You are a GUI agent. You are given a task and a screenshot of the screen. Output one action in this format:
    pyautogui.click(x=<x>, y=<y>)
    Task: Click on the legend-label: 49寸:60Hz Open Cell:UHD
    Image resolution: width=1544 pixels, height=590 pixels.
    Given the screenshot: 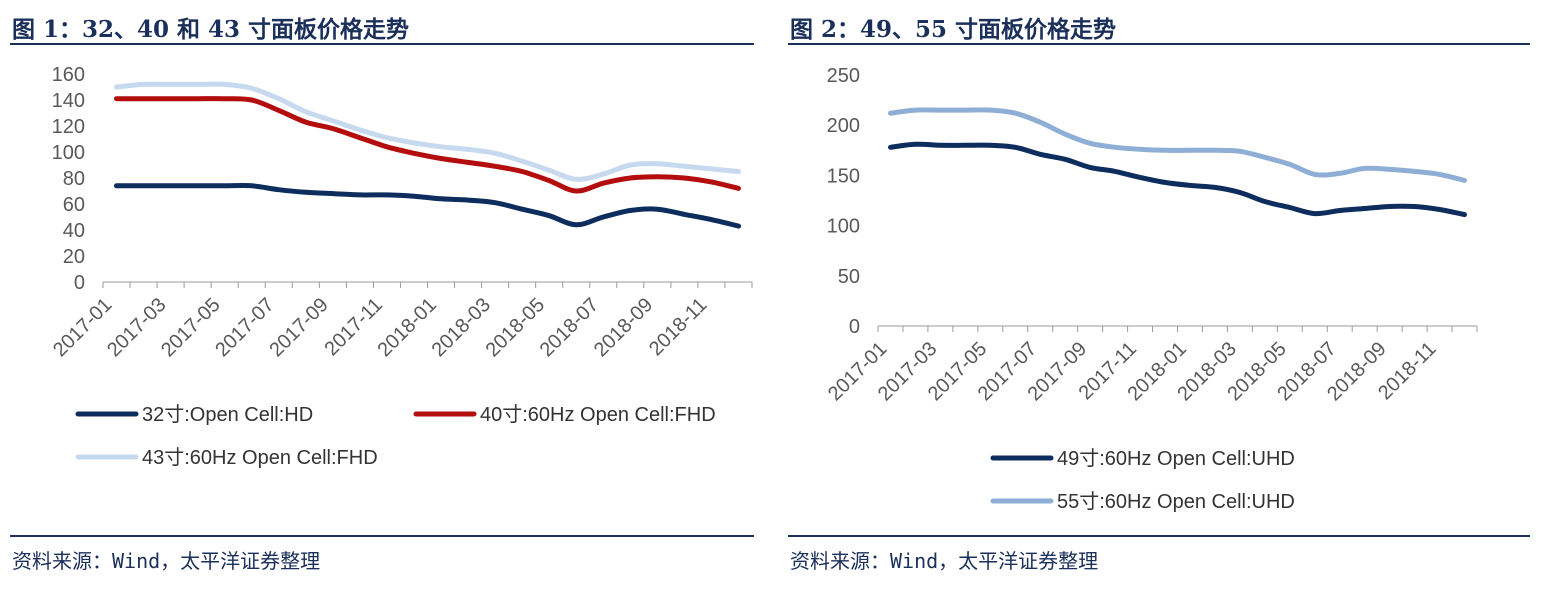 What is the action you would take?
    pyautogui.click(x=1176, y=458)
    